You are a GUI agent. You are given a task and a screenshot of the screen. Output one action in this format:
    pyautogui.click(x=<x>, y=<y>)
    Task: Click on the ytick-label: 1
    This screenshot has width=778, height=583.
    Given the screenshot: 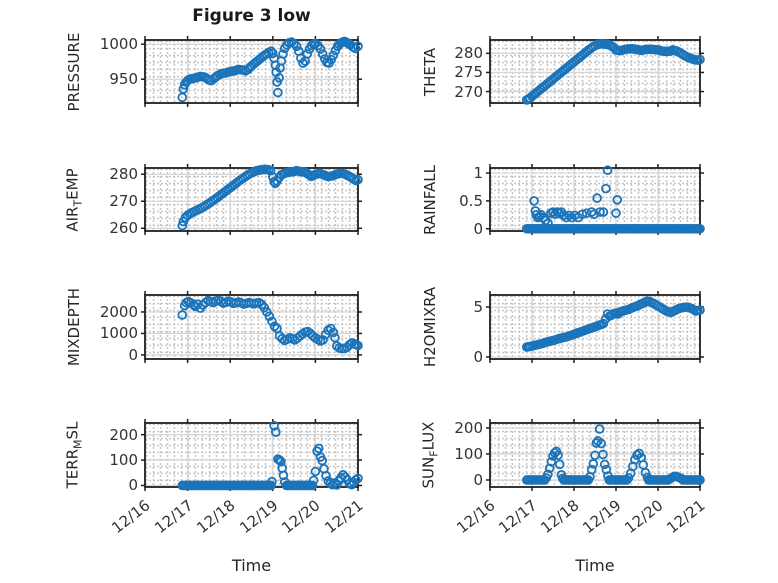 What is the action you would take?
    pyautogui.click(x=478, y=173)
    